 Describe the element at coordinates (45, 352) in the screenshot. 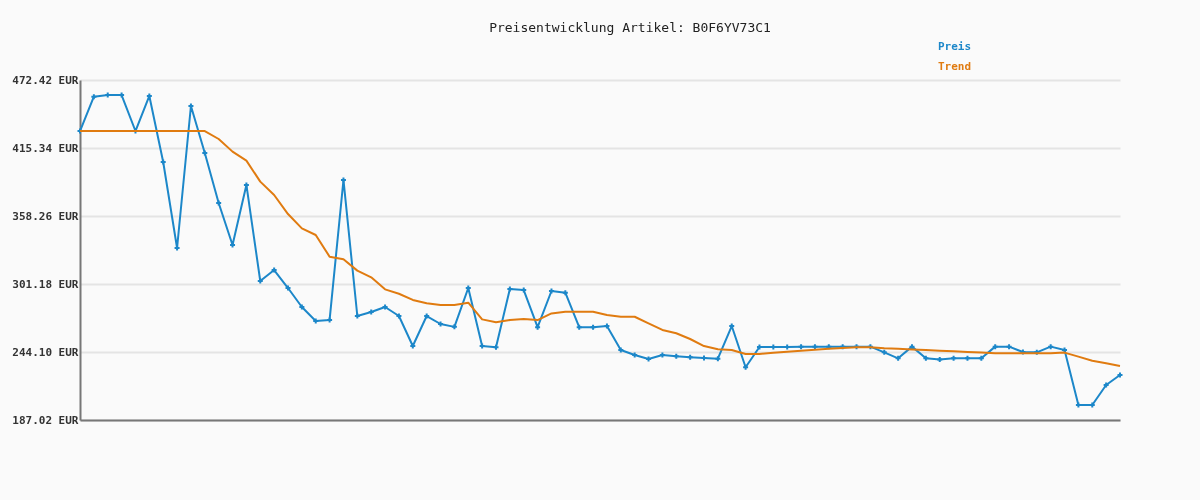

I see `y-tick-label: 244.10 EUR` at that location.